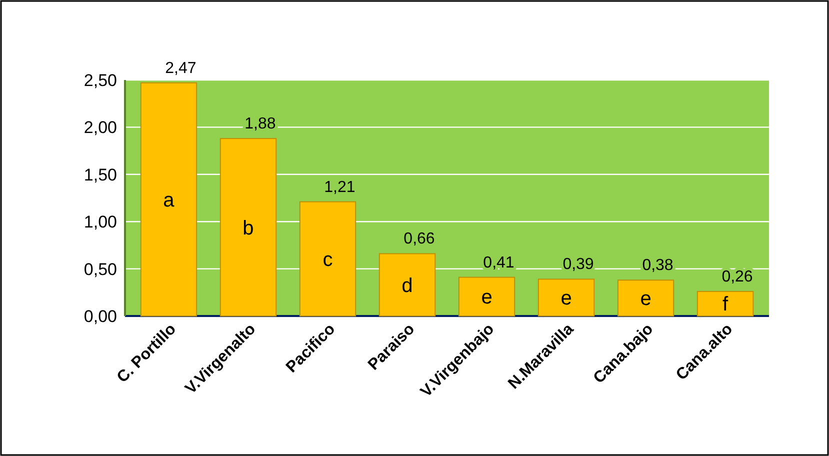  What do you see at coordinates (100, 174) in the screenshot?
I see `y-tick-label: 1,50` at bounding box center [100, 174].